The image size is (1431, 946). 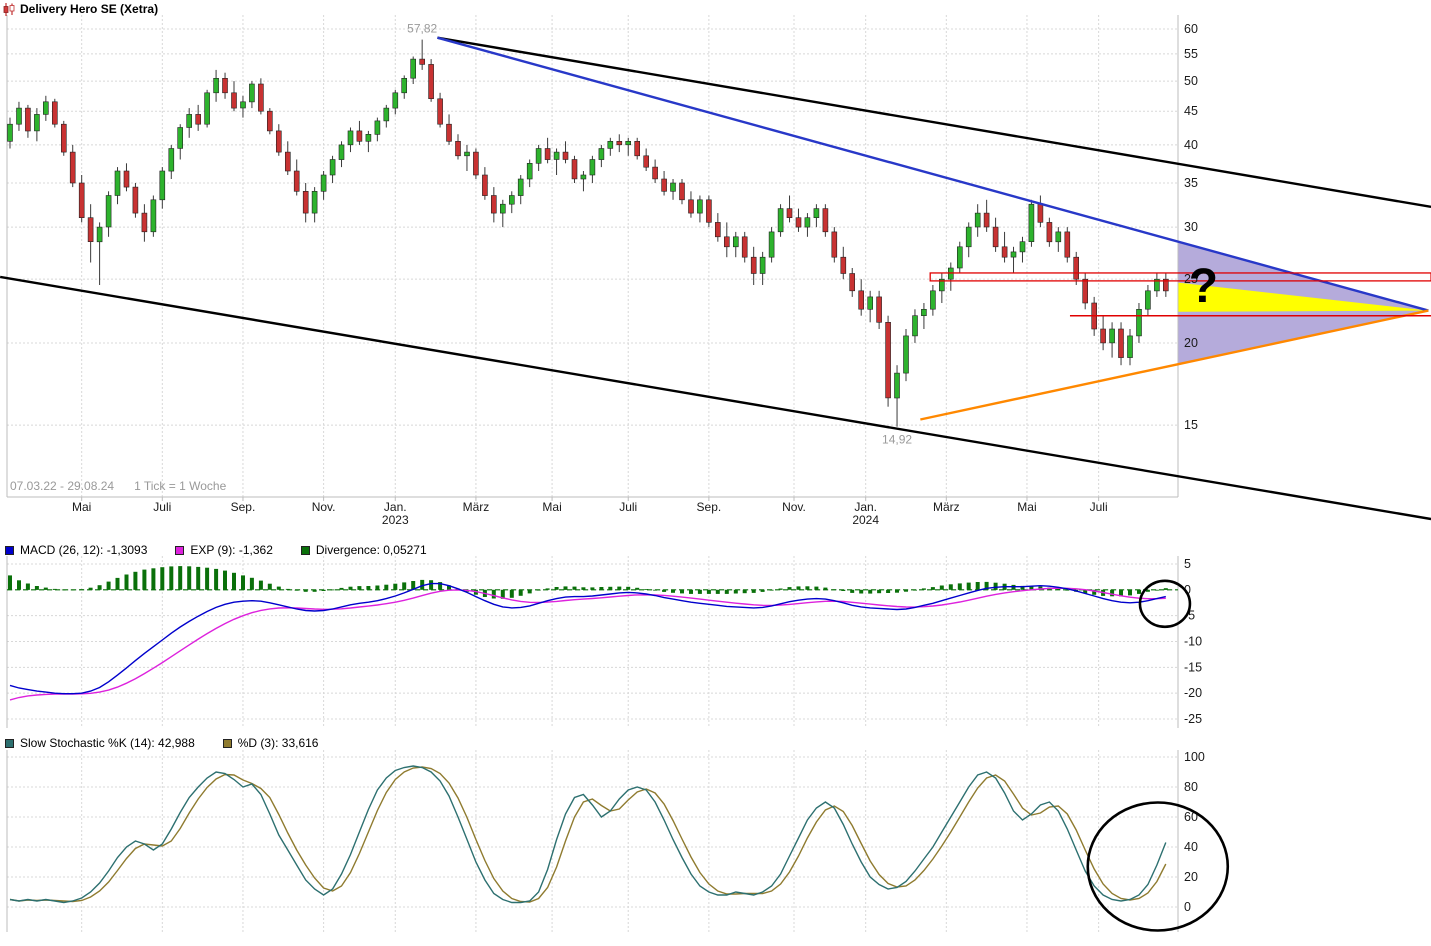 I want to click on tick-note: 1 Tick = 1 Woche, so click(x=180, y=486).